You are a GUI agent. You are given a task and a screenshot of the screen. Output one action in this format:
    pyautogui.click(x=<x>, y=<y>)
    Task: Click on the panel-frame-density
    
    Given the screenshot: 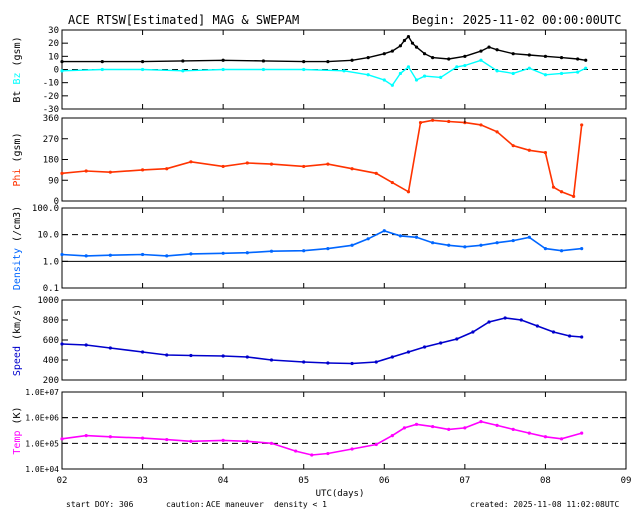 What is the action you would take?
    pyautogui.click(x=344, y=248)
    